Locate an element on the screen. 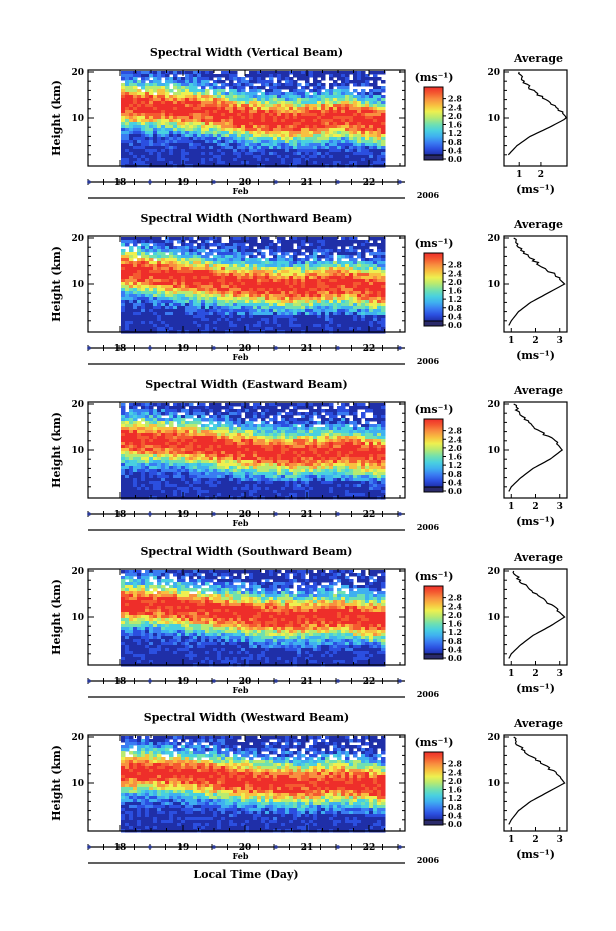 This screenshot has height=931, width=616. colorbar-tick-label: 2.4 is located at coordinates (455, 273).